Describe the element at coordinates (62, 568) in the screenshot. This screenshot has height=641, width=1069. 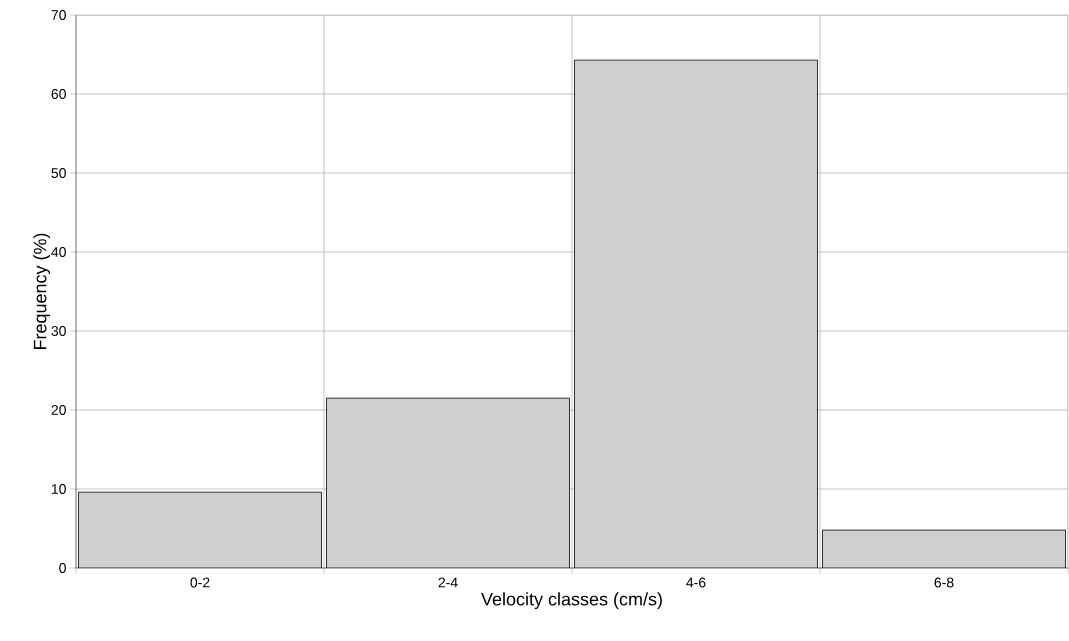
I see `y-tick-label: 0` at that location.